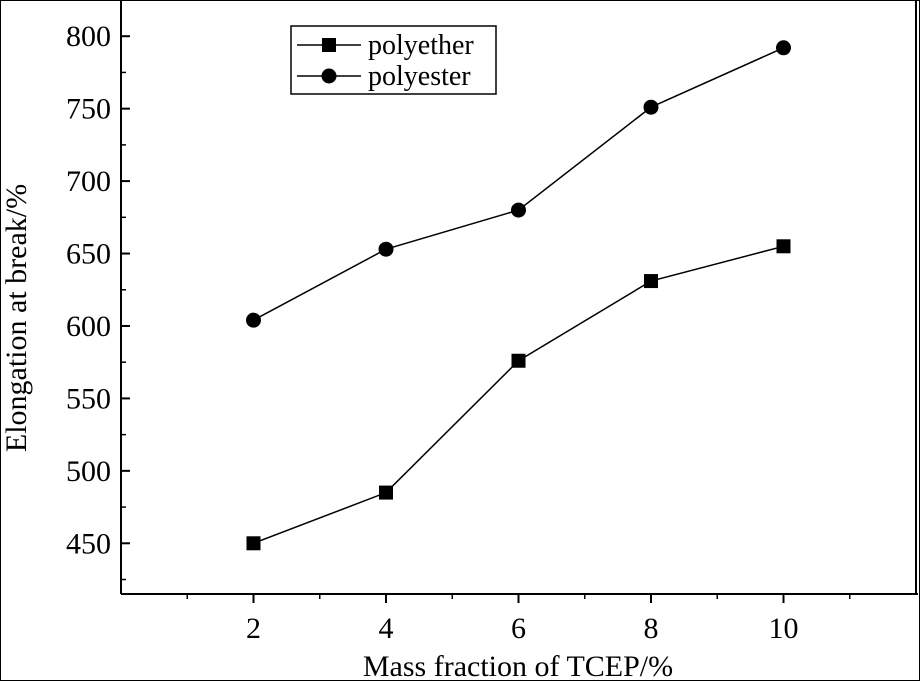  Describe the element at coordinates (98, 300) in the screenshot. I see `y-ticks: 450 500 550 600 650 700 750 800` at that location.